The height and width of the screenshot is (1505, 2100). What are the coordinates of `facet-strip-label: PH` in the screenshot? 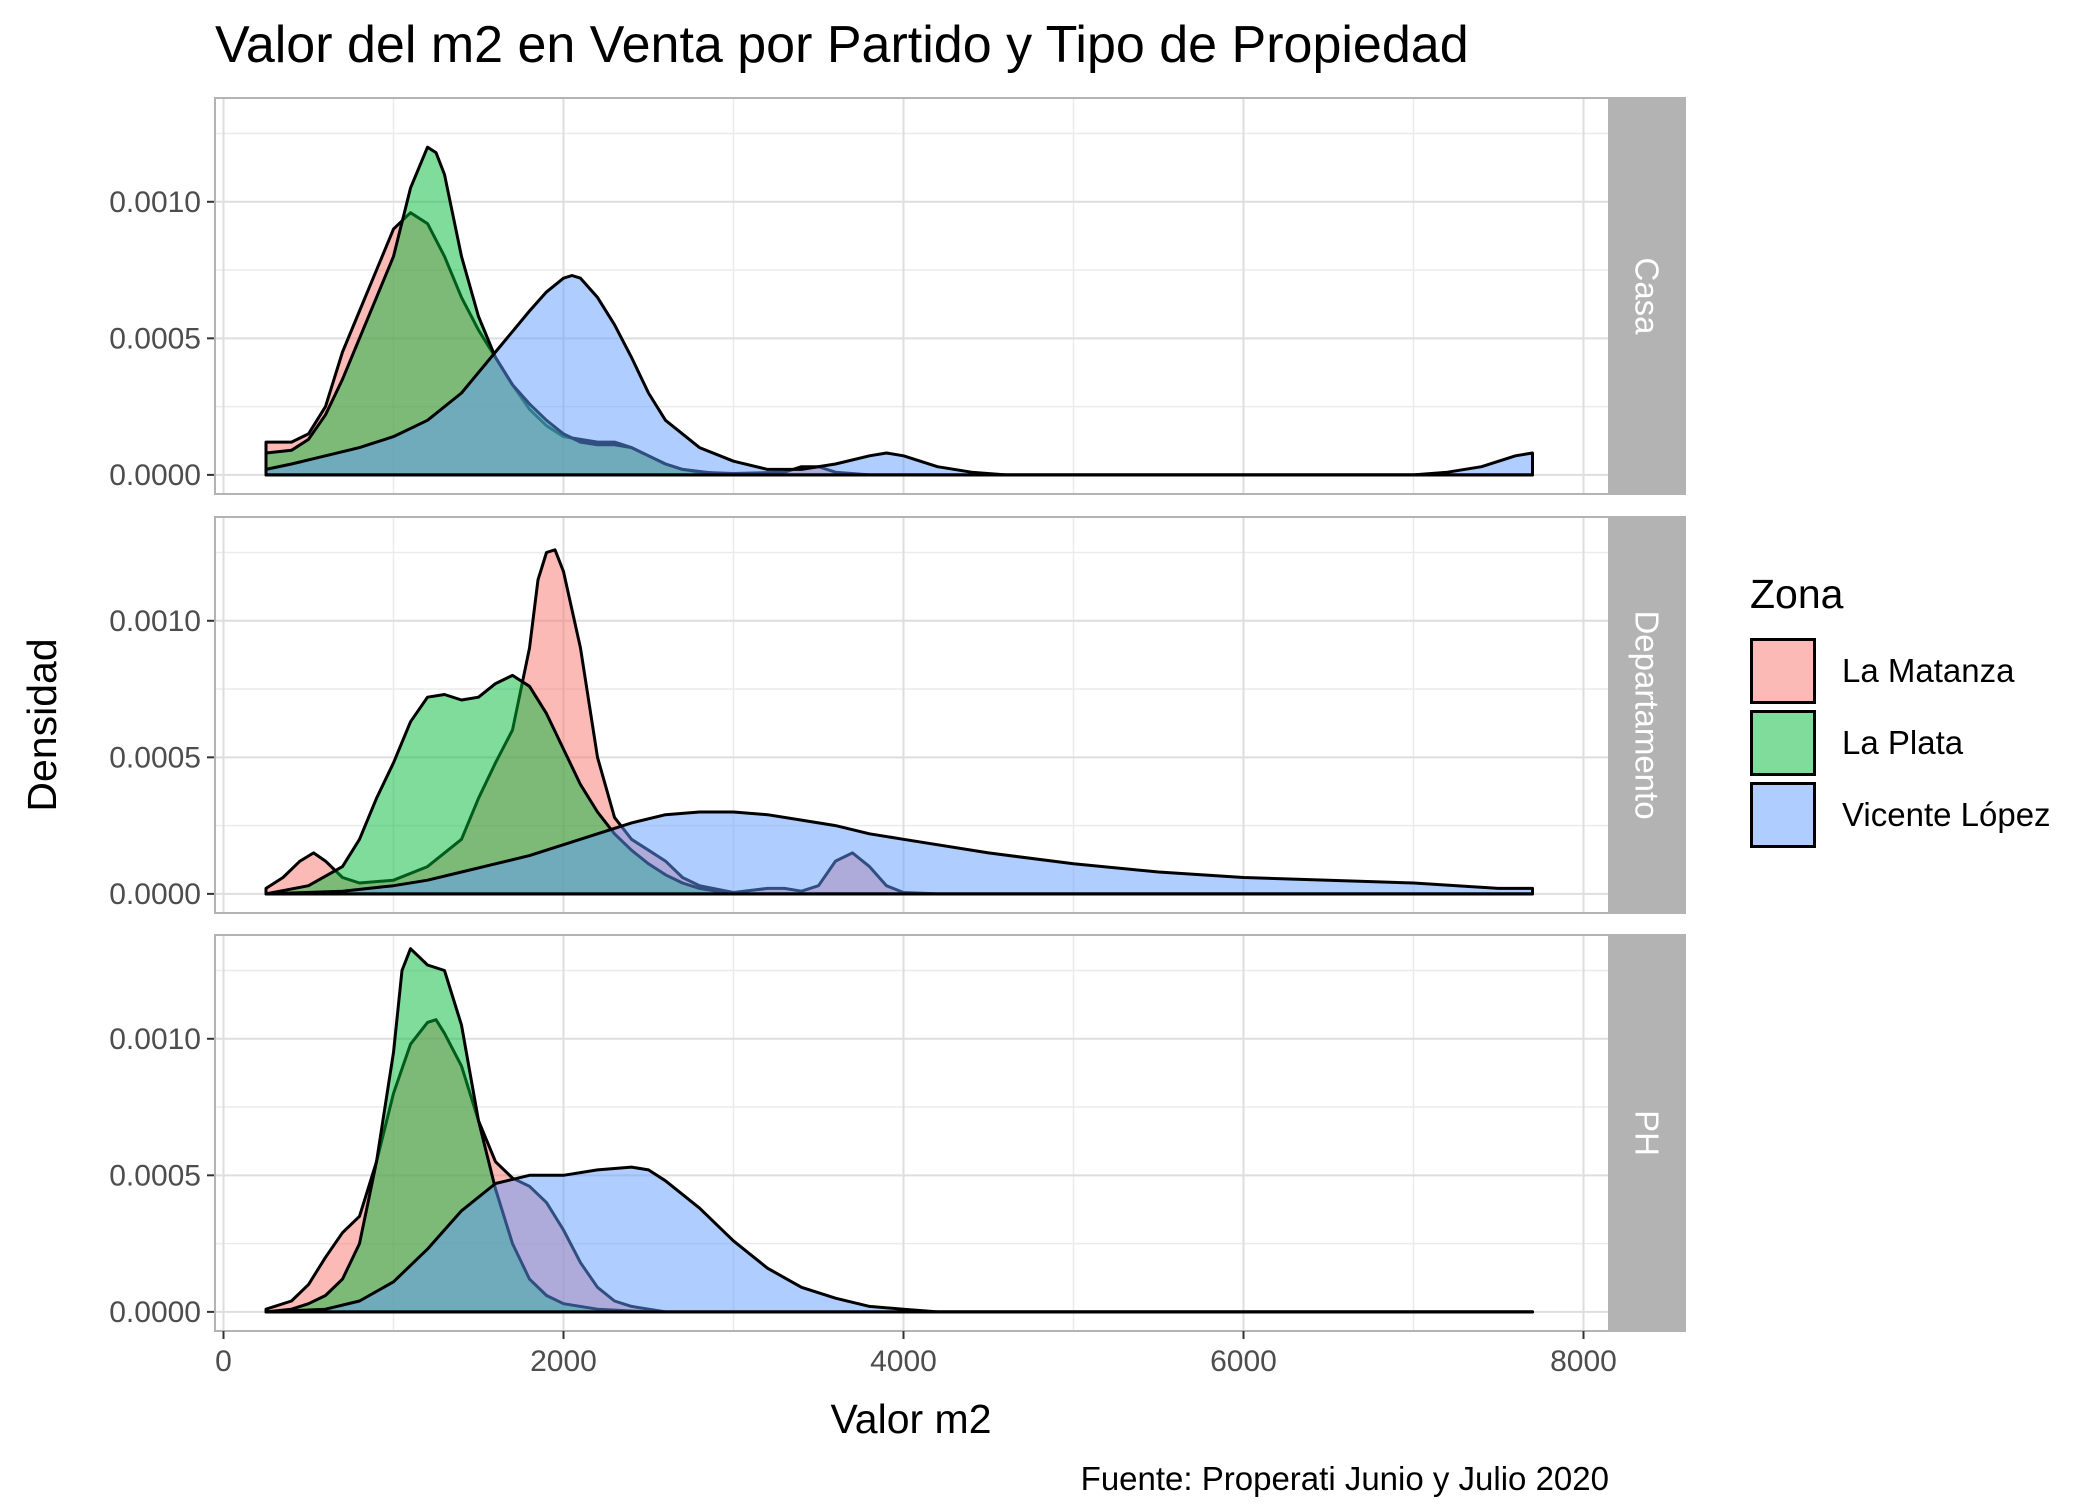 It's located at (1647, 1133).